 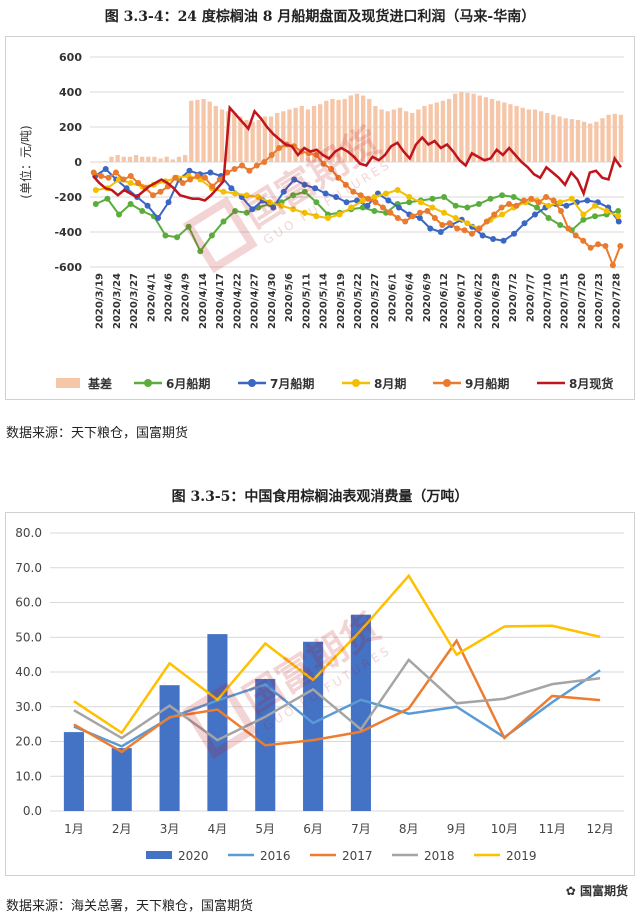 I want to click on chart1-xtick-label: 2020/6/12, so click(x=444, y=301).